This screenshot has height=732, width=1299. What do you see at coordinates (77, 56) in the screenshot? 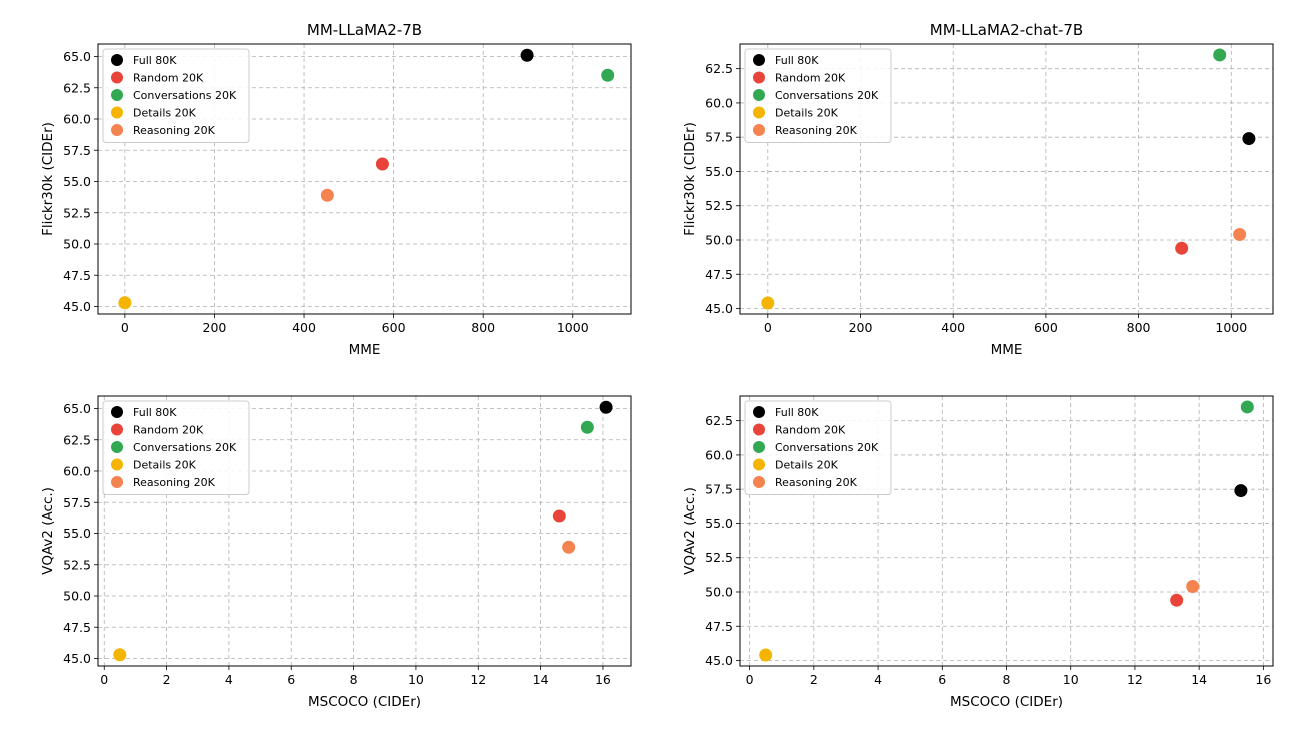
I see `y-tick-label: 65.0` at bounding box center [77, 56].